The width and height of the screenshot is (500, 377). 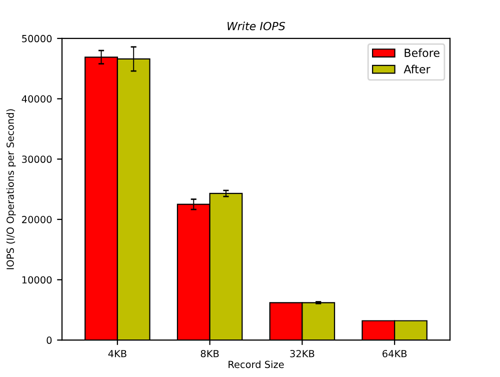 What do you see at coordinates (37, 38) in the screenshot?
I see `y-tick-label: 50000` at bounding box center [37, 38].